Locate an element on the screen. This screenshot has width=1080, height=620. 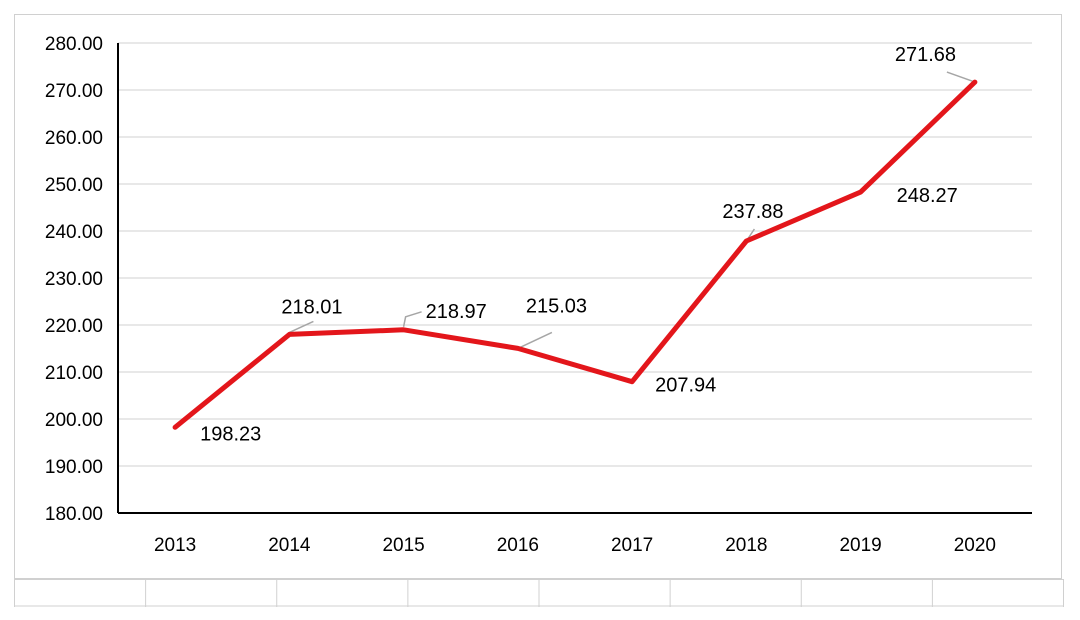
data-label: 271.68 is located at coordinates (925, 55).